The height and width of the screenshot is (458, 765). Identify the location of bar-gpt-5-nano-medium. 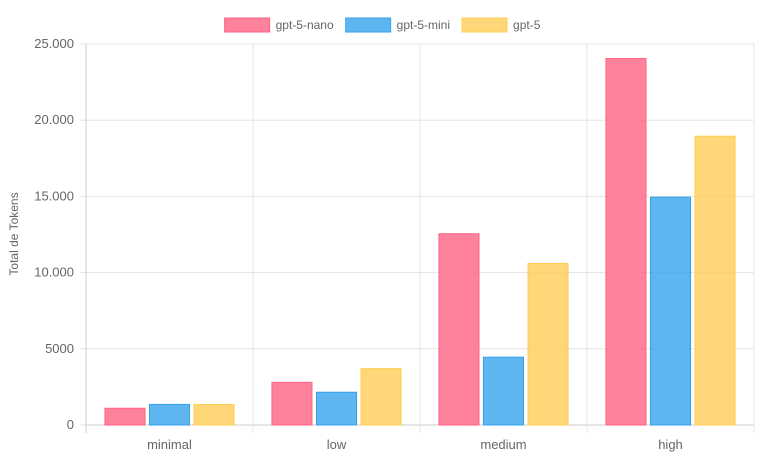
(459, 329).